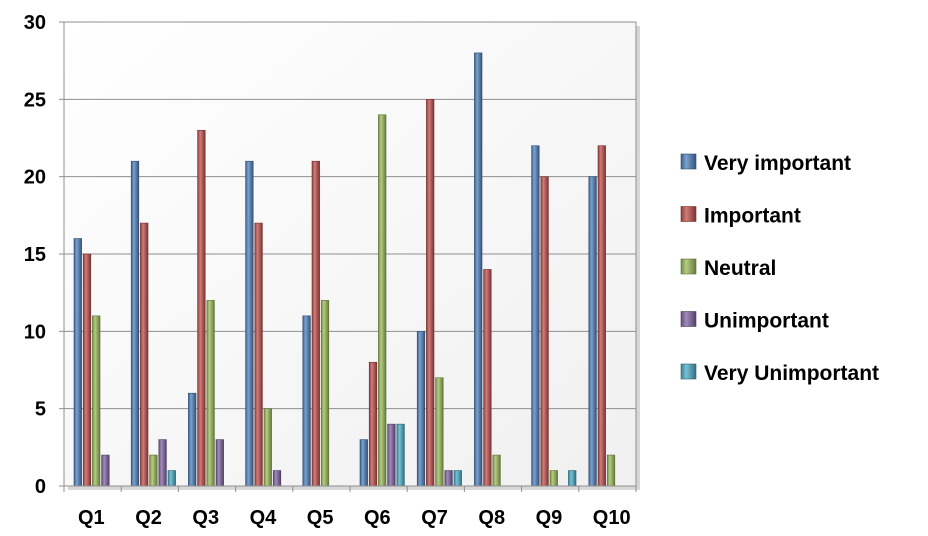 The image size is (928, 536). Describe the element at coordinates (752, 216) in the screenshot. I see `legend-label: Important` at that location.